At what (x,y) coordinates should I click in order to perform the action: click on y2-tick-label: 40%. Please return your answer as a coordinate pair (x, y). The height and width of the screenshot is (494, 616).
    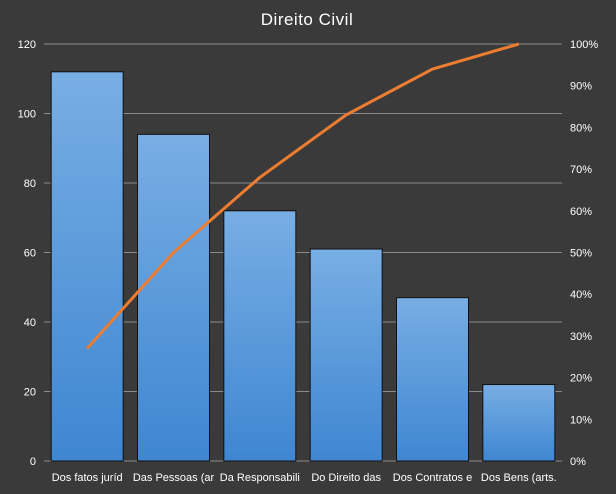
    Looking at the image, I should click on (581, 295).